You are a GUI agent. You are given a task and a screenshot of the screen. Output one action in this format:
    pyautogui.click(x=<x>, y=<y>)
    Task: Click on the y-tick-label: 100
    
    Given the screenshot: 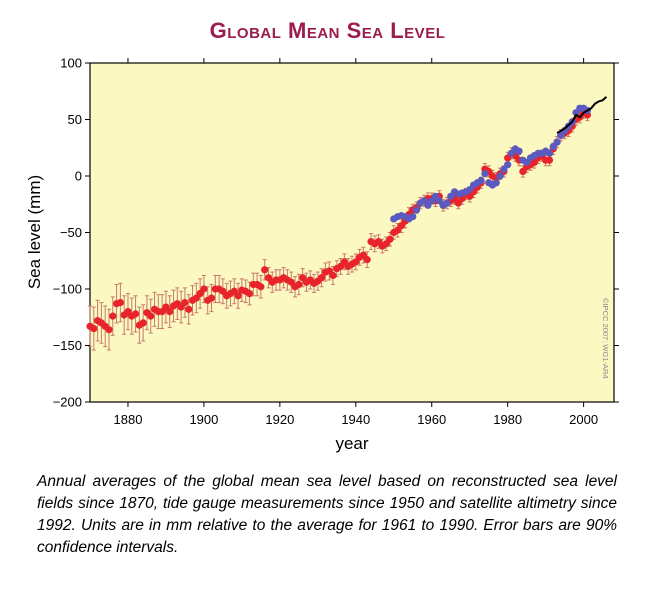 What is the action you would take?
    pyautogui.click(x=71, y=63)
    